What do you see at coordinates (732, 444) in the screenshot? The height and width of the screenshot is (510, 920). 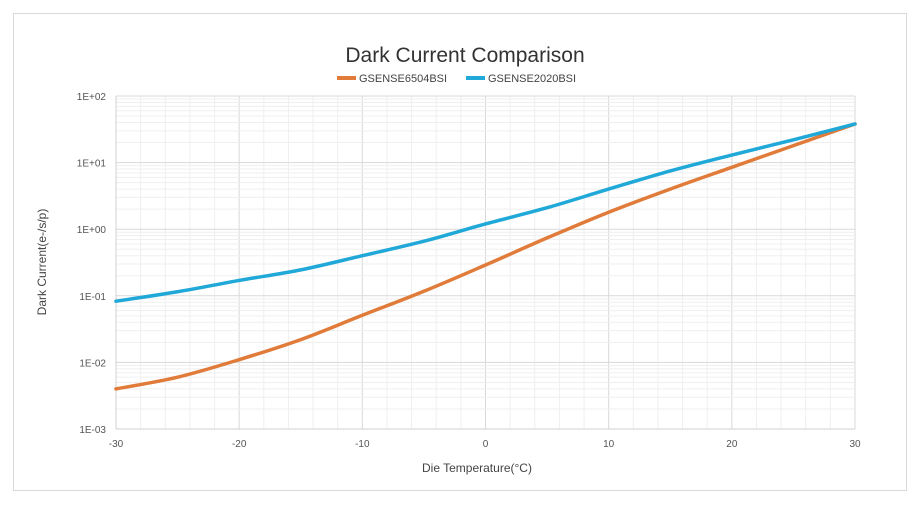 I see `x-tick-label: 20` at bounding box center [732, 444].